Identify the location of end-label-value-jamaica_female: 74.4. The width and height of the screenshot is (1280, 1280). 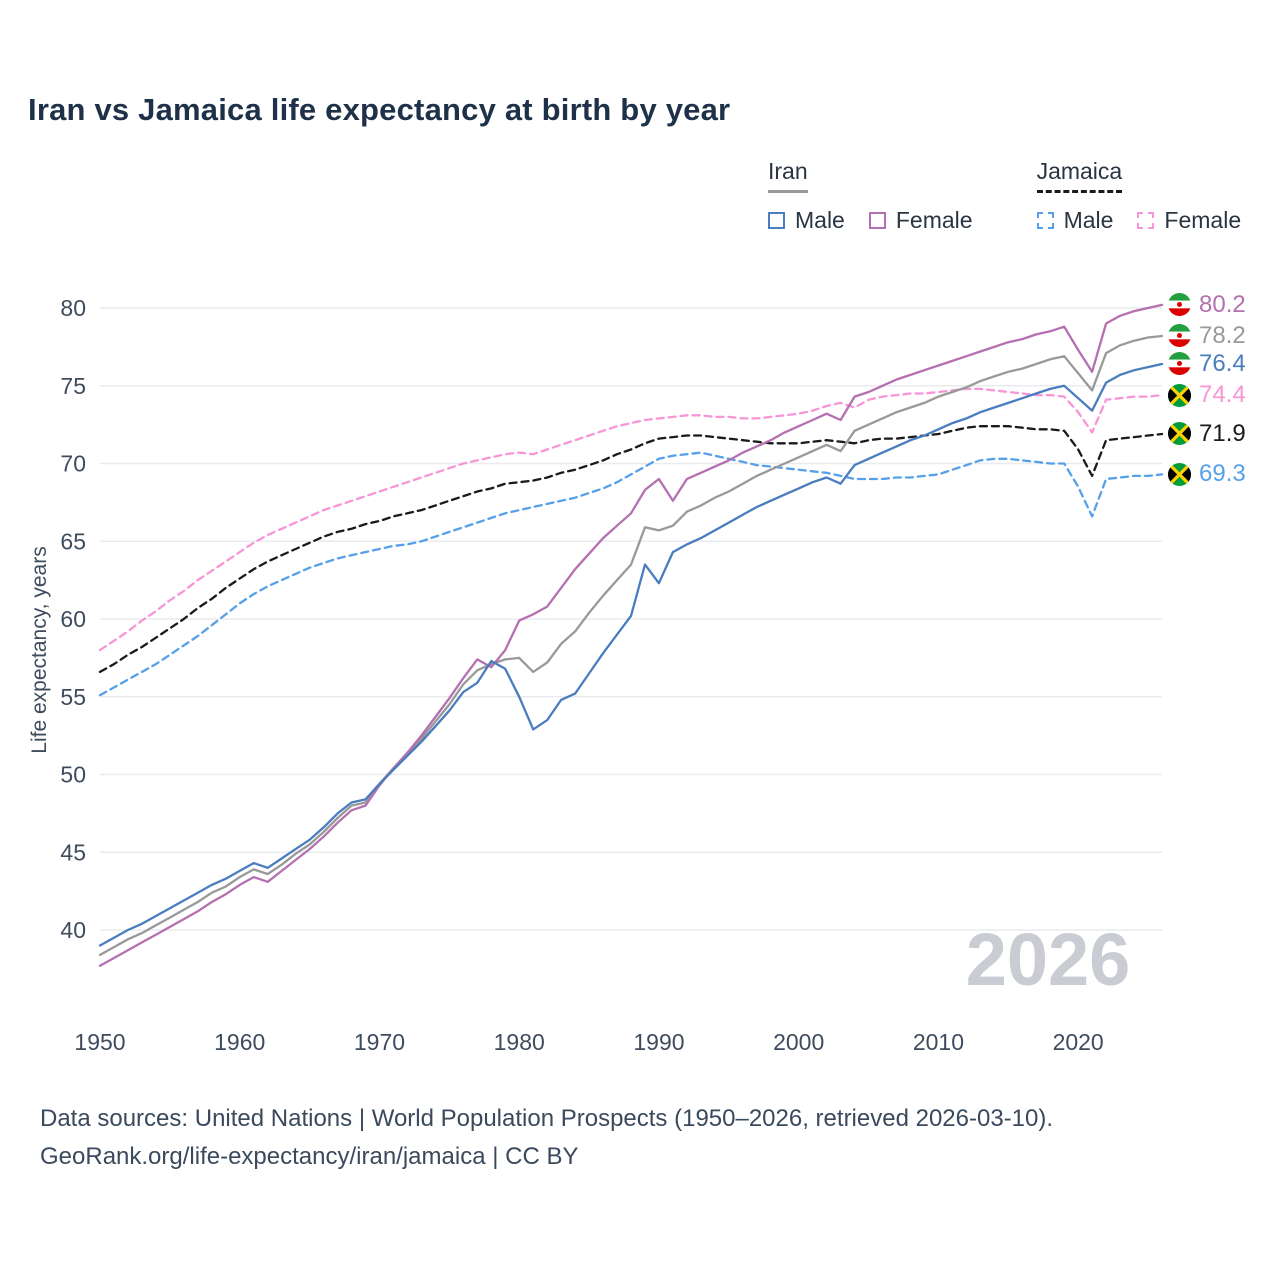
(1222, 395).